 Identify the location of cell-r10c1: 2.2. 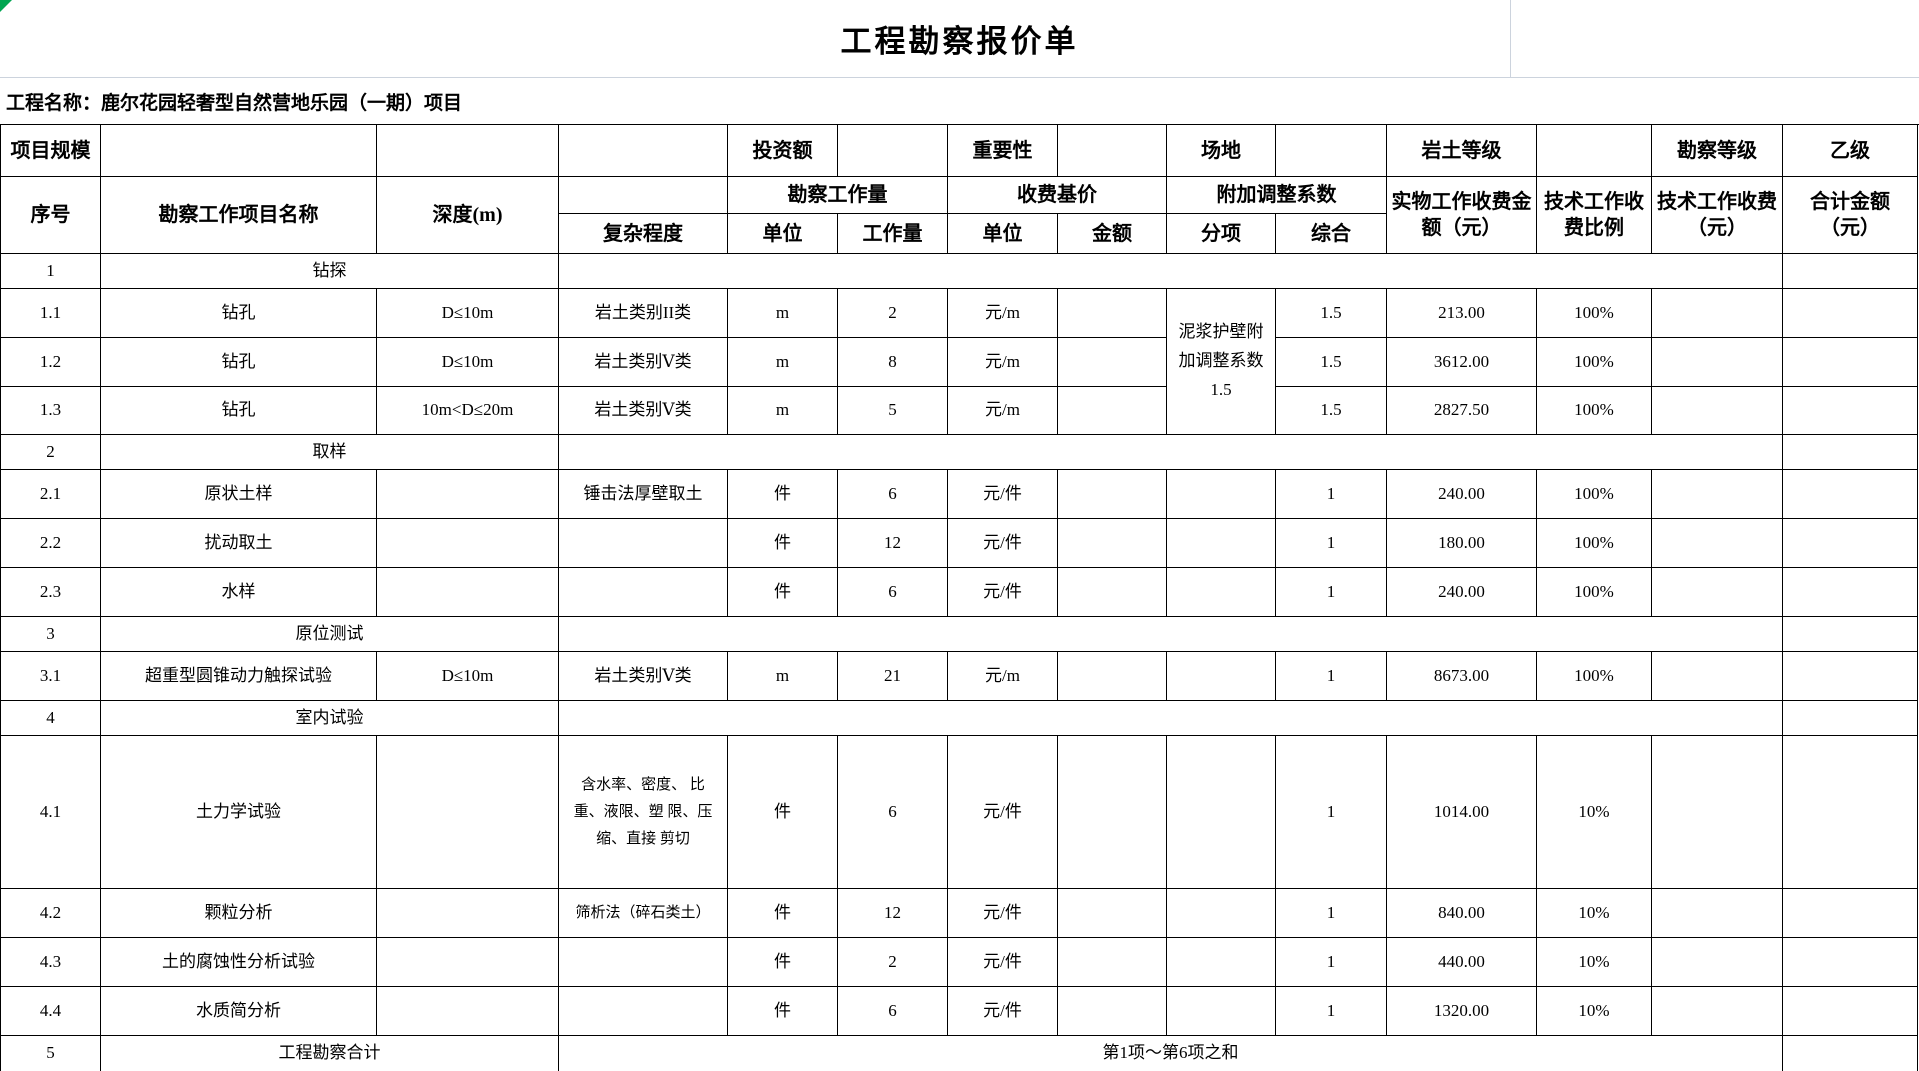
(51, 543).